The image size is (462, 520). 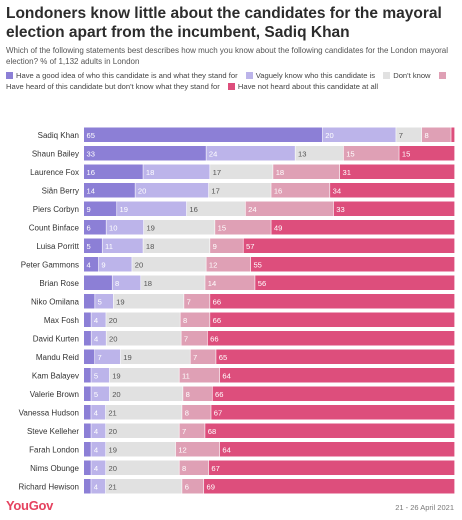 What do you see at coordinates (59, 283) in the screenshot?
I see `category-label: Brian Rose` at bounding box center [59, 283].